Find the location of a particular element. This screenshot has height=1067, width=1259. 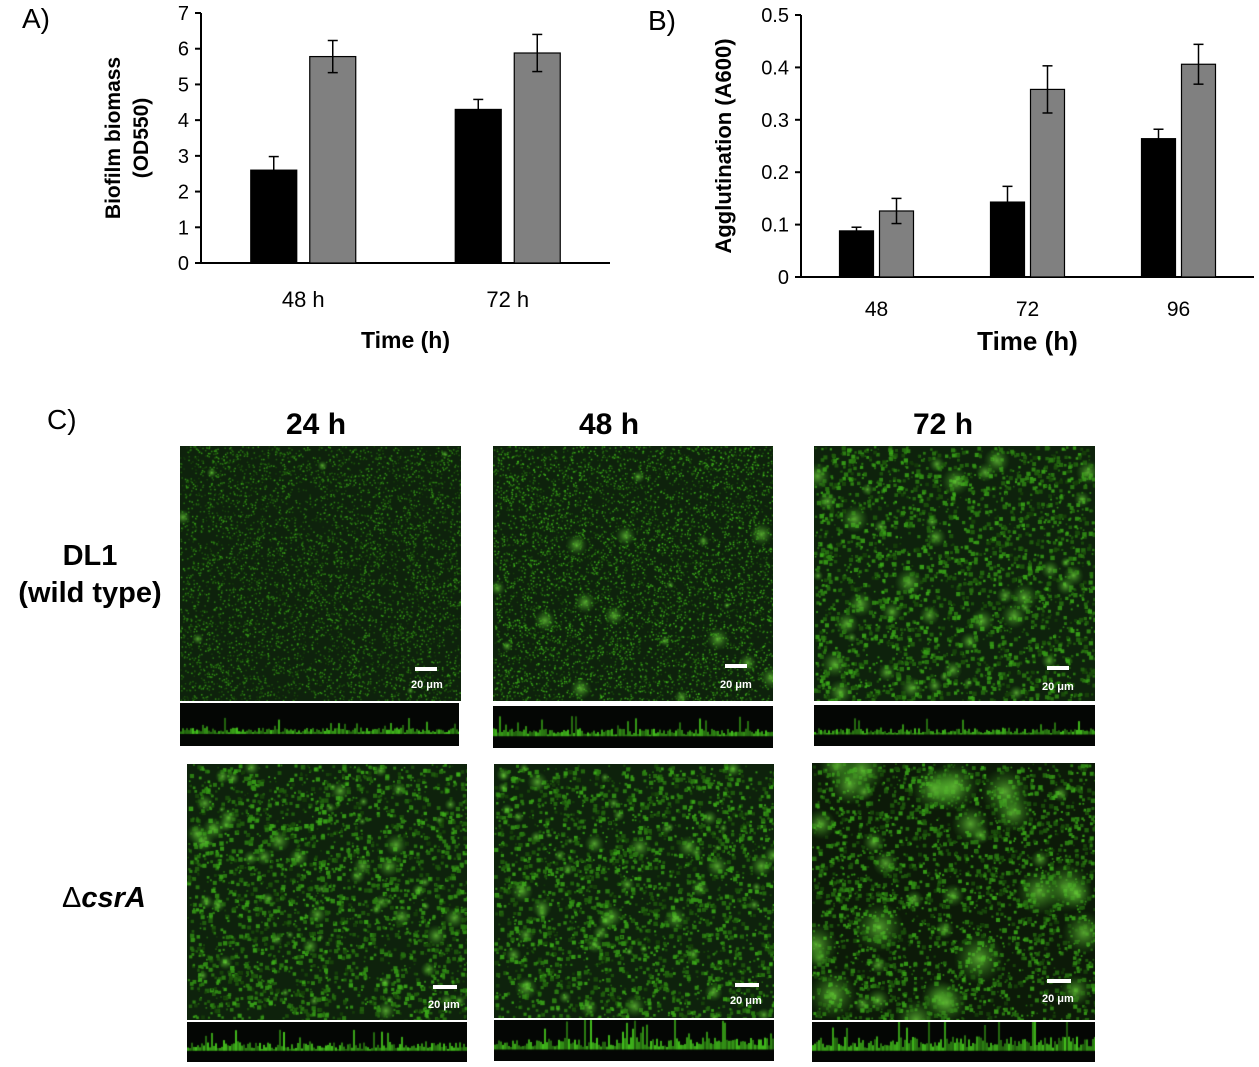

chart-b-category-label: 48 is located at coordinates (876, 309).